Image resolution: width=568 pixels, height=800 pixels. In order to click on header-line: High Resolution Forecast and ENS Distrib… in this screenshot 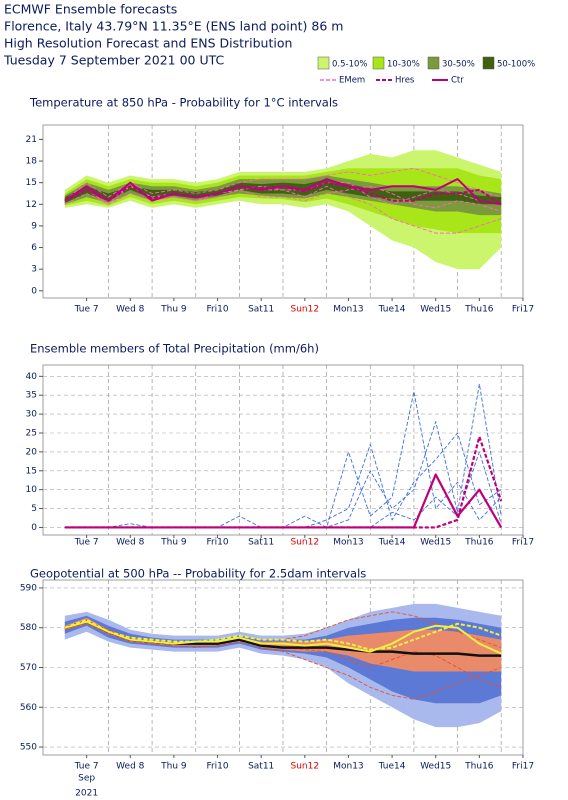, I will do `click(148, 43)`.